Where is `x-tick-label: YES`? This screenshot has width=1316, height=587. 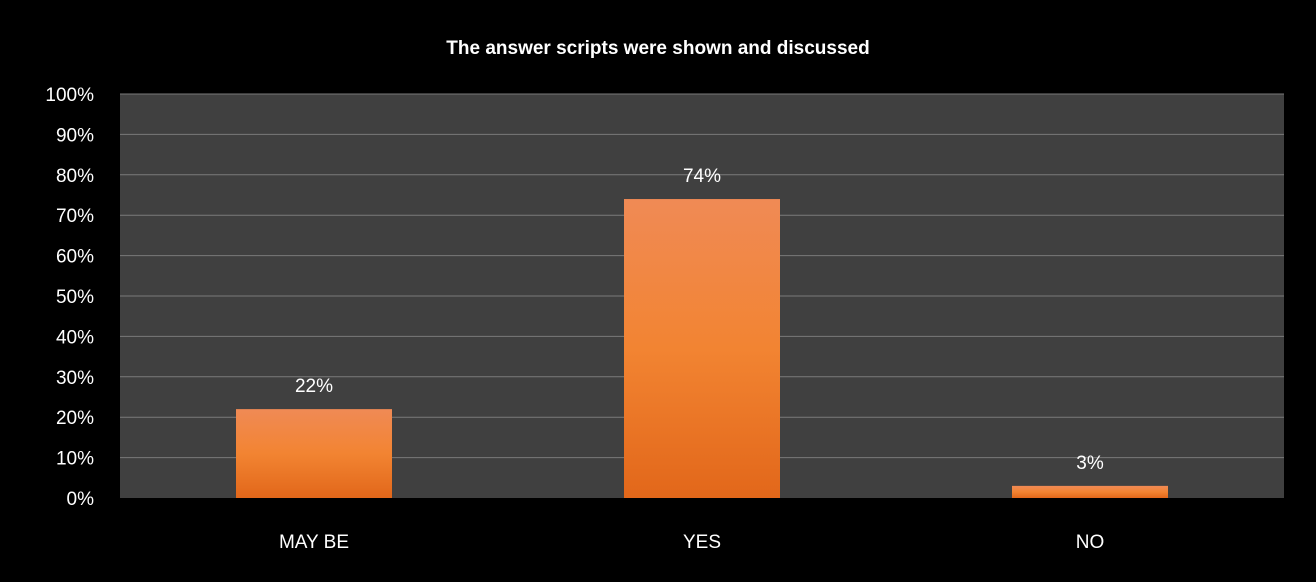 x-tick-label: YES is located at coordinates (702, 542).